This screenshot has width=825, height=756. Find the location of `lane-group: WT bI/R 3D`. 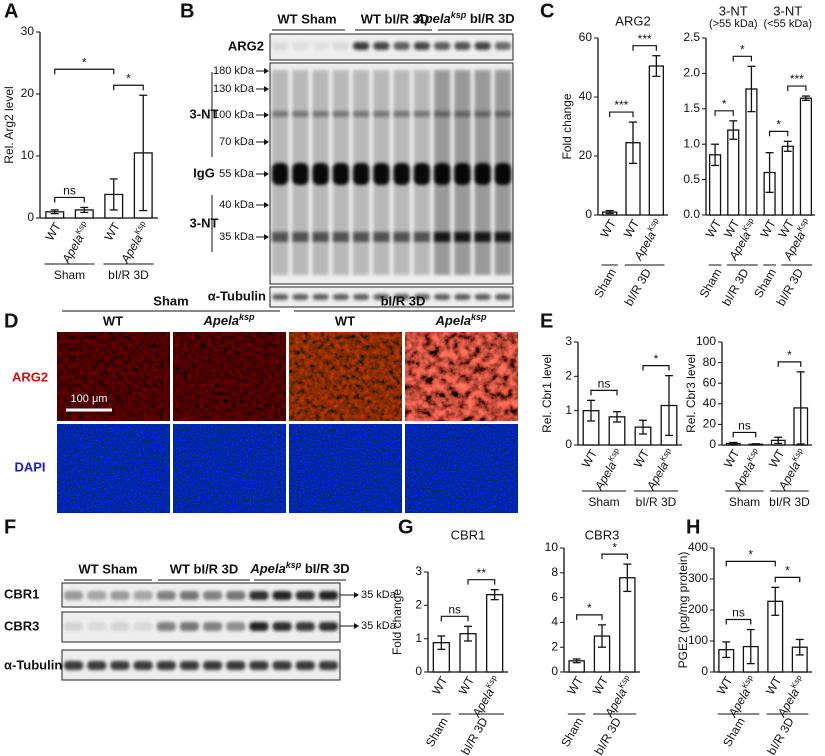

lane-group: WT bI/R 3D is located at coordinates (395, 18).